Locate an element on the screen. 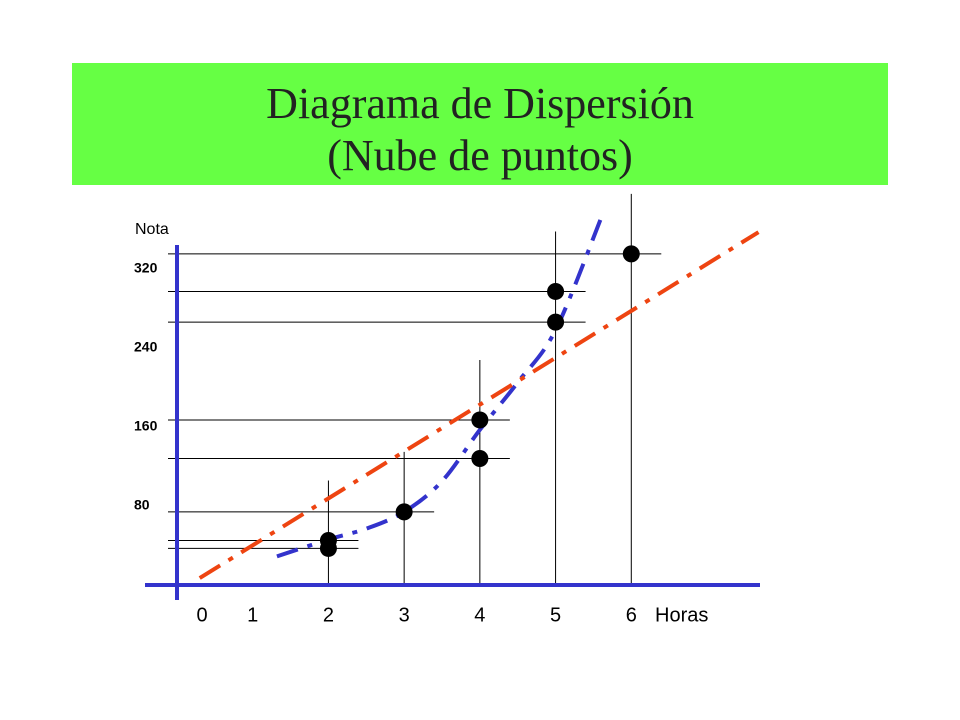  x-tick-label: 0 is located at coordinates (201, 615).